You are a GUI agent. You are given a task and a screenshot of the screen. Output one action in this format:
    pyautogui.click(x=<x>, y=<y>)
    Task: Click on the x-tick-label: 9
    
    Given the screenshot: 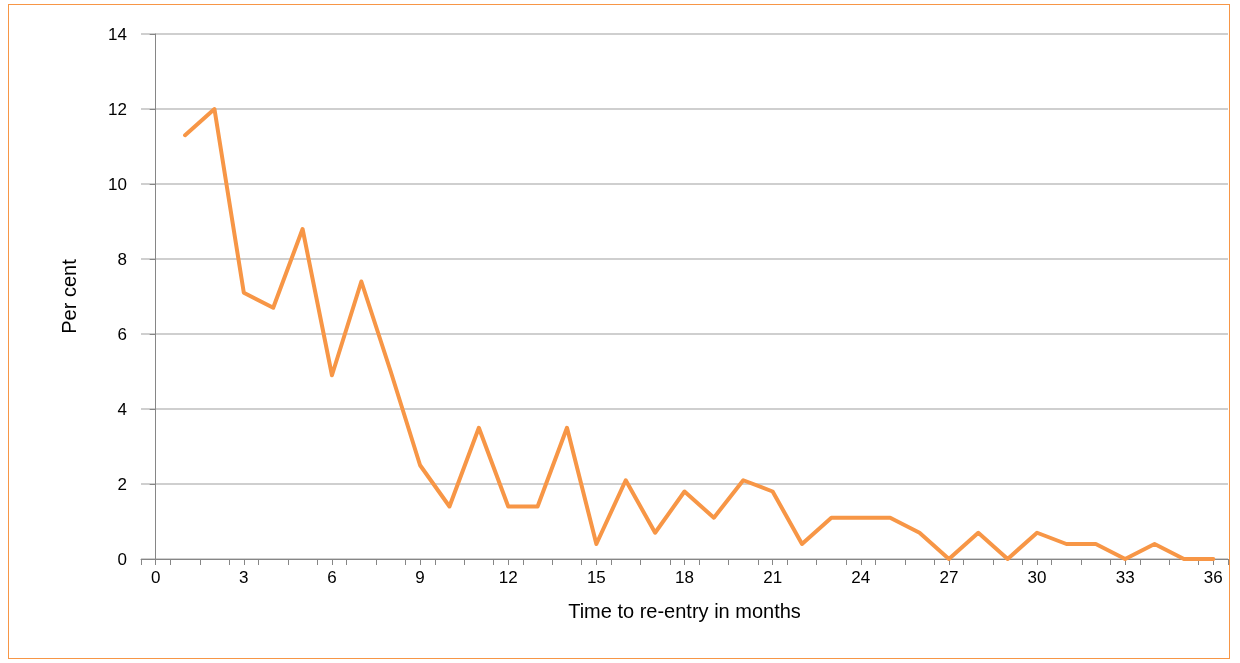 What is the action you would take?
    pyautogui.click(x=420, y=577)
    